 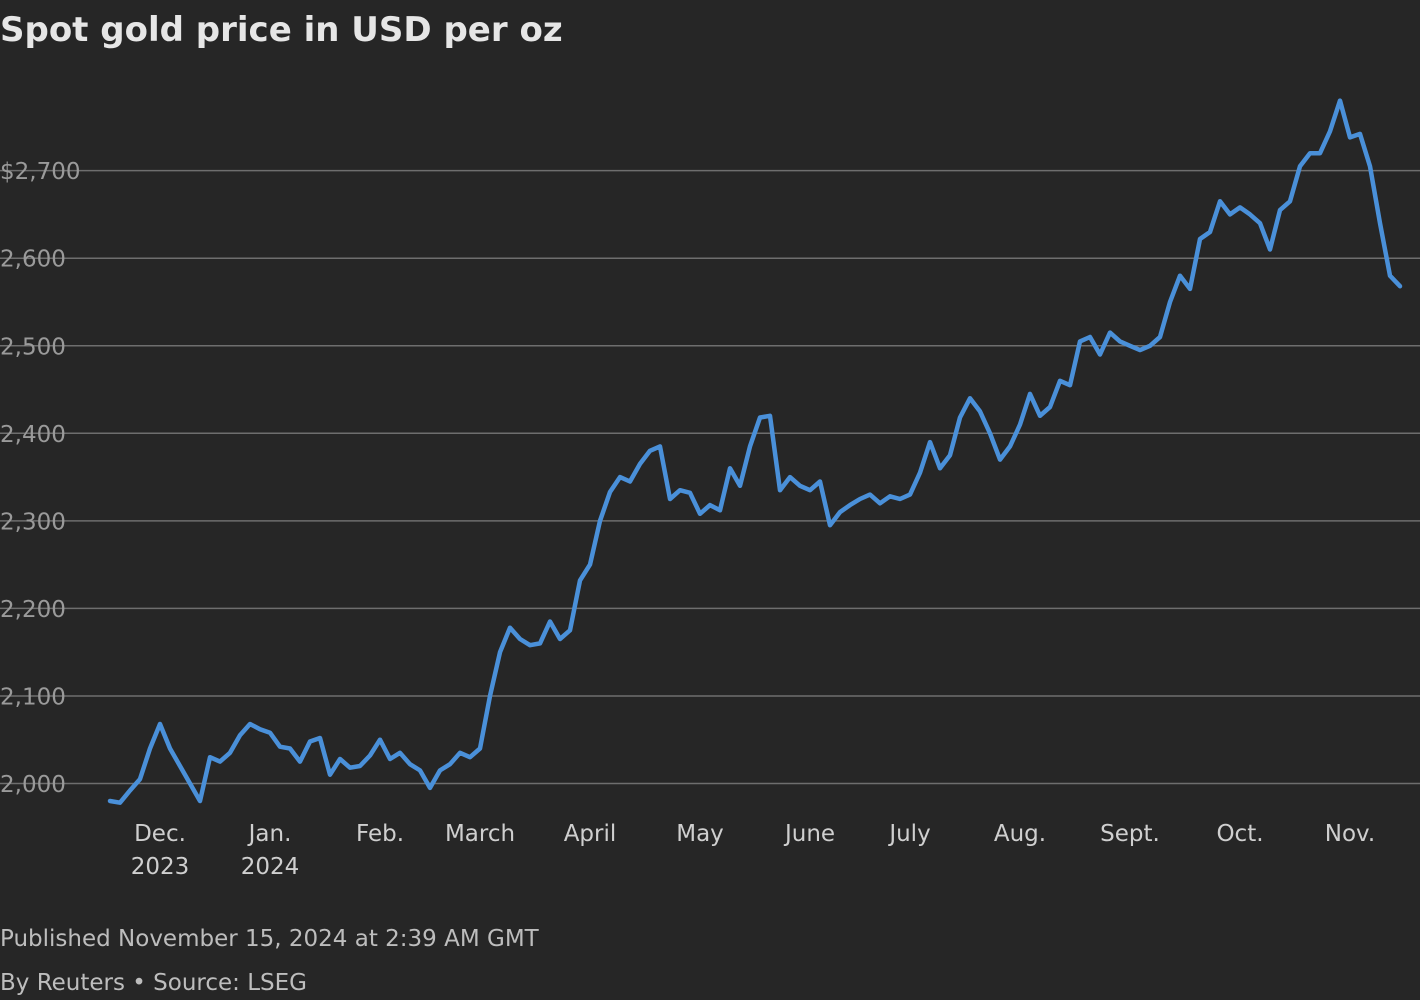 What do you see at coordinates (33, 610) in the screenshot?
I see `y-tick-label: 2,200` at bounding box center [33, 610].